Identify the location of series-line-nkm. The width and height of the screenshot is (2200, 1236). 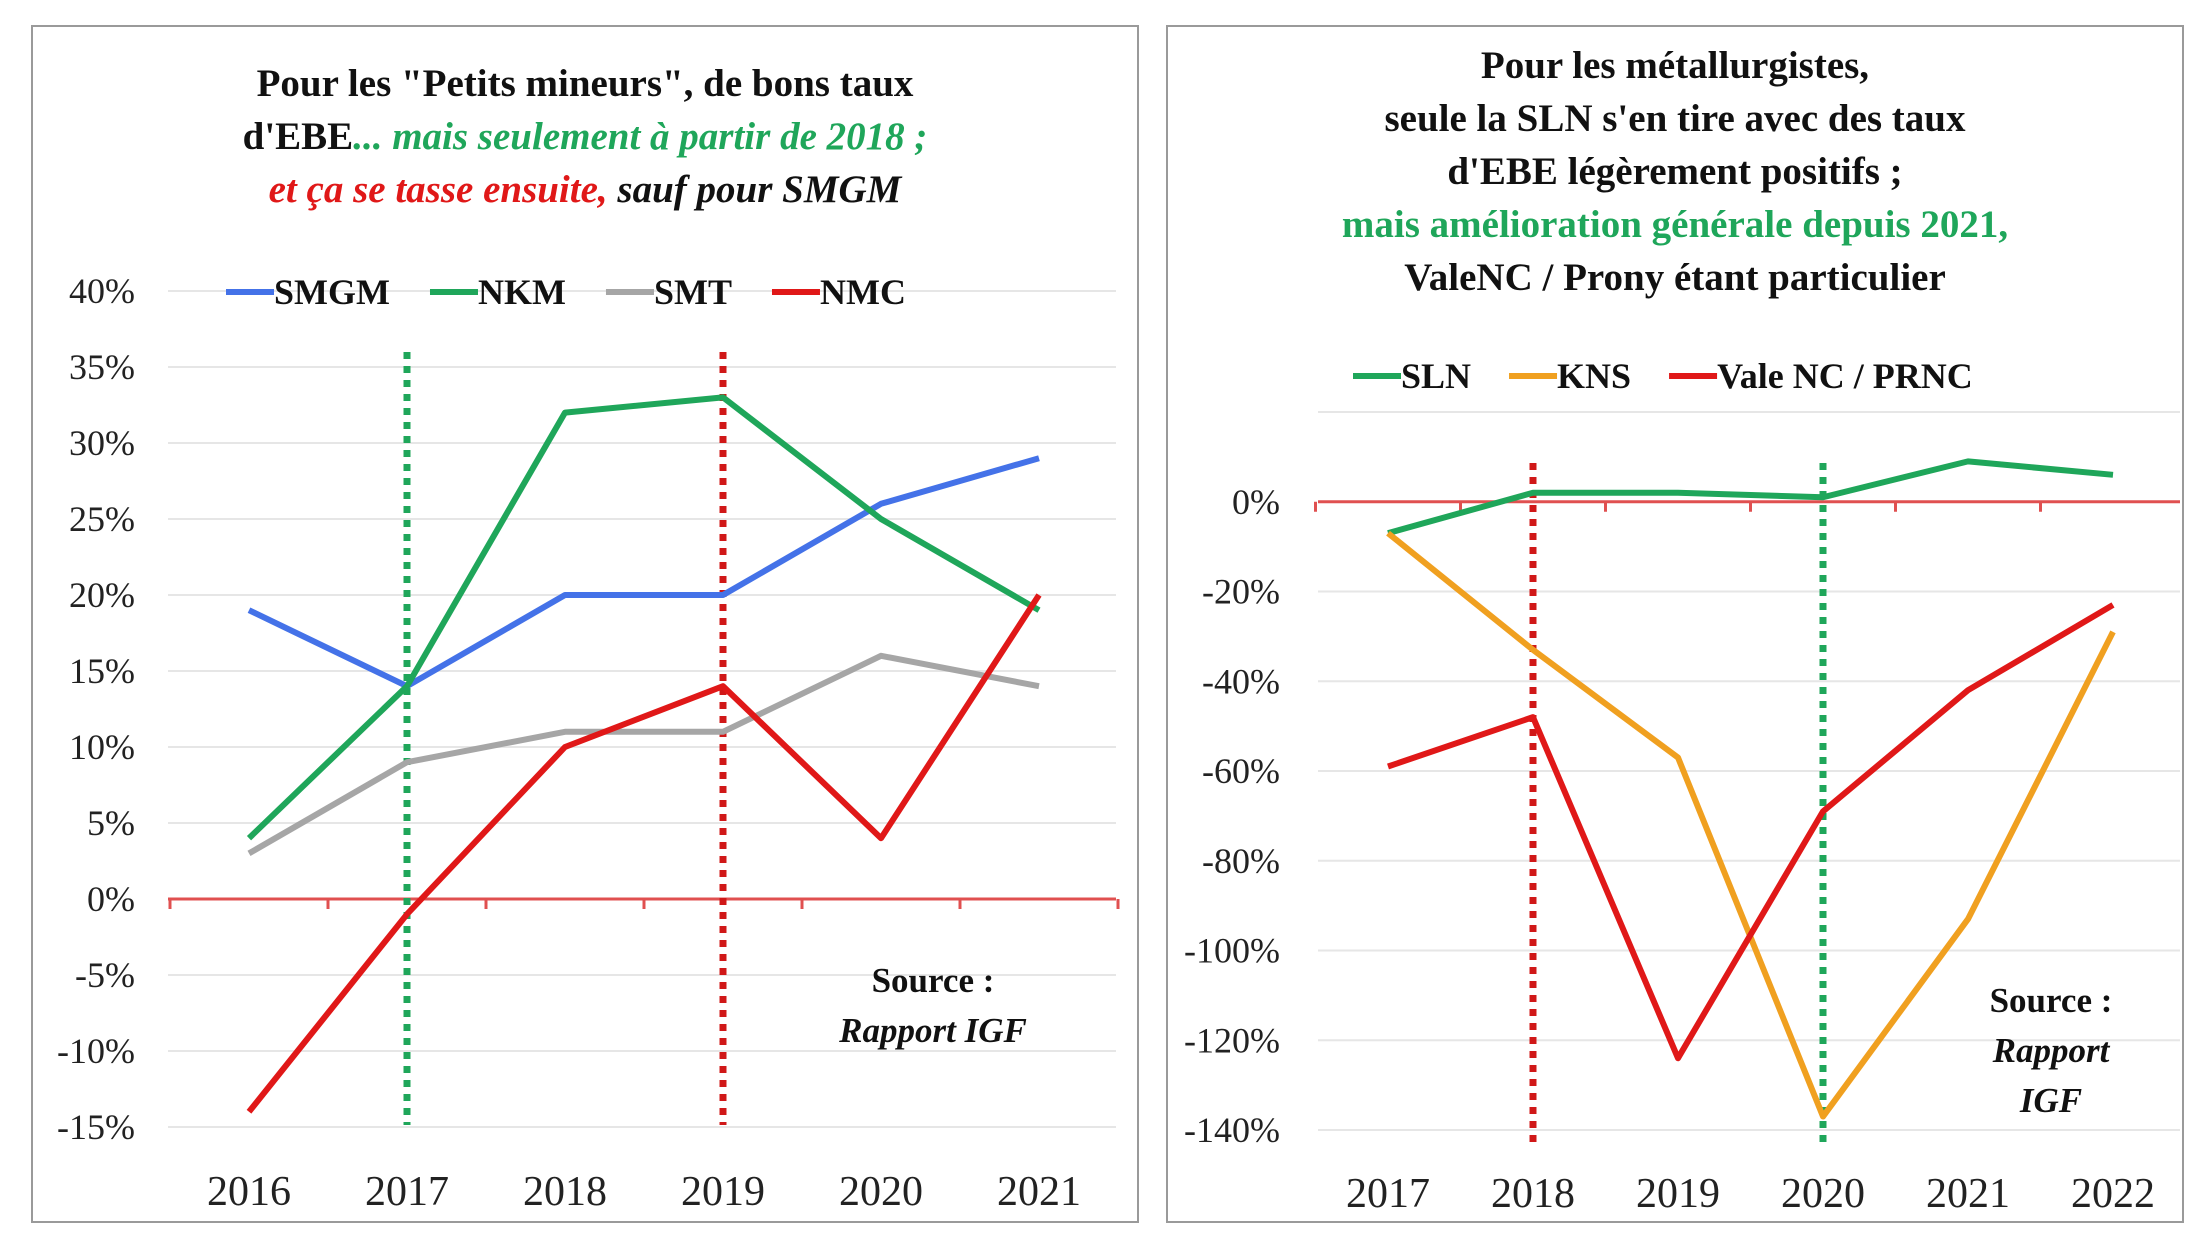
(643, 617).